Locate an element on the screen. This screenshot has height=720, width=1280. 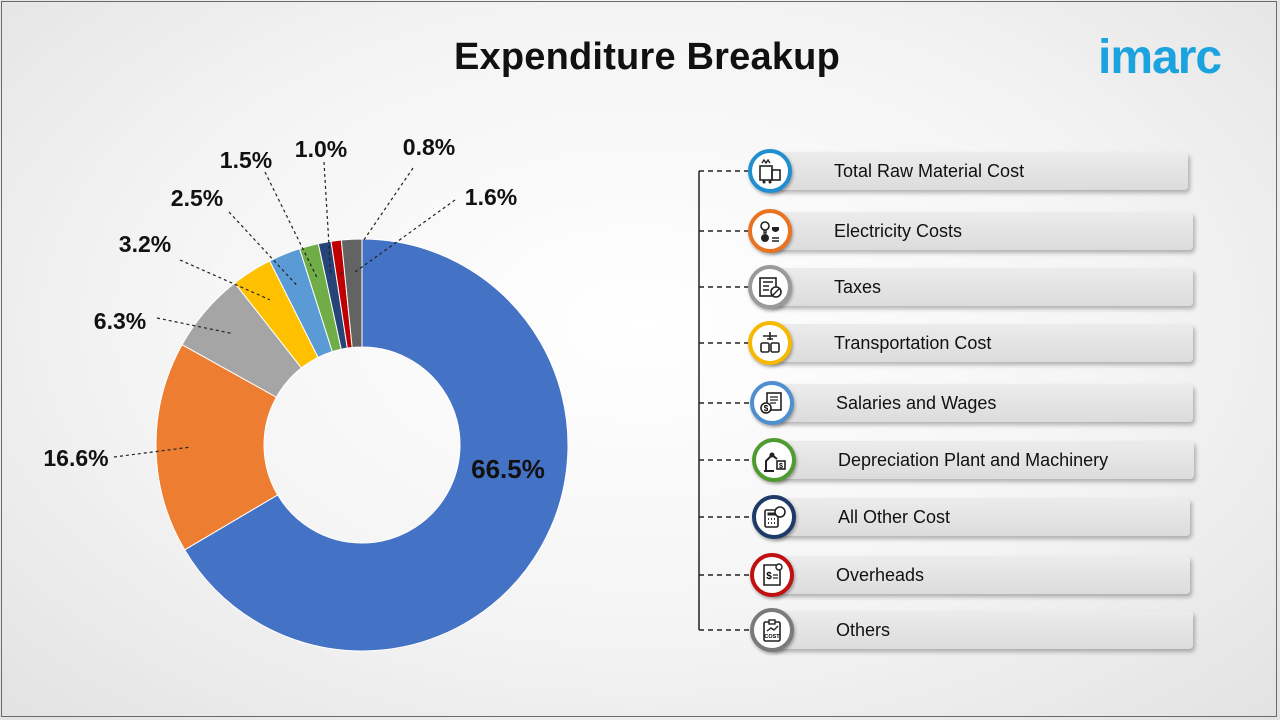
chart-title: Expenditure Breakup is located at coordinates (646, 57).